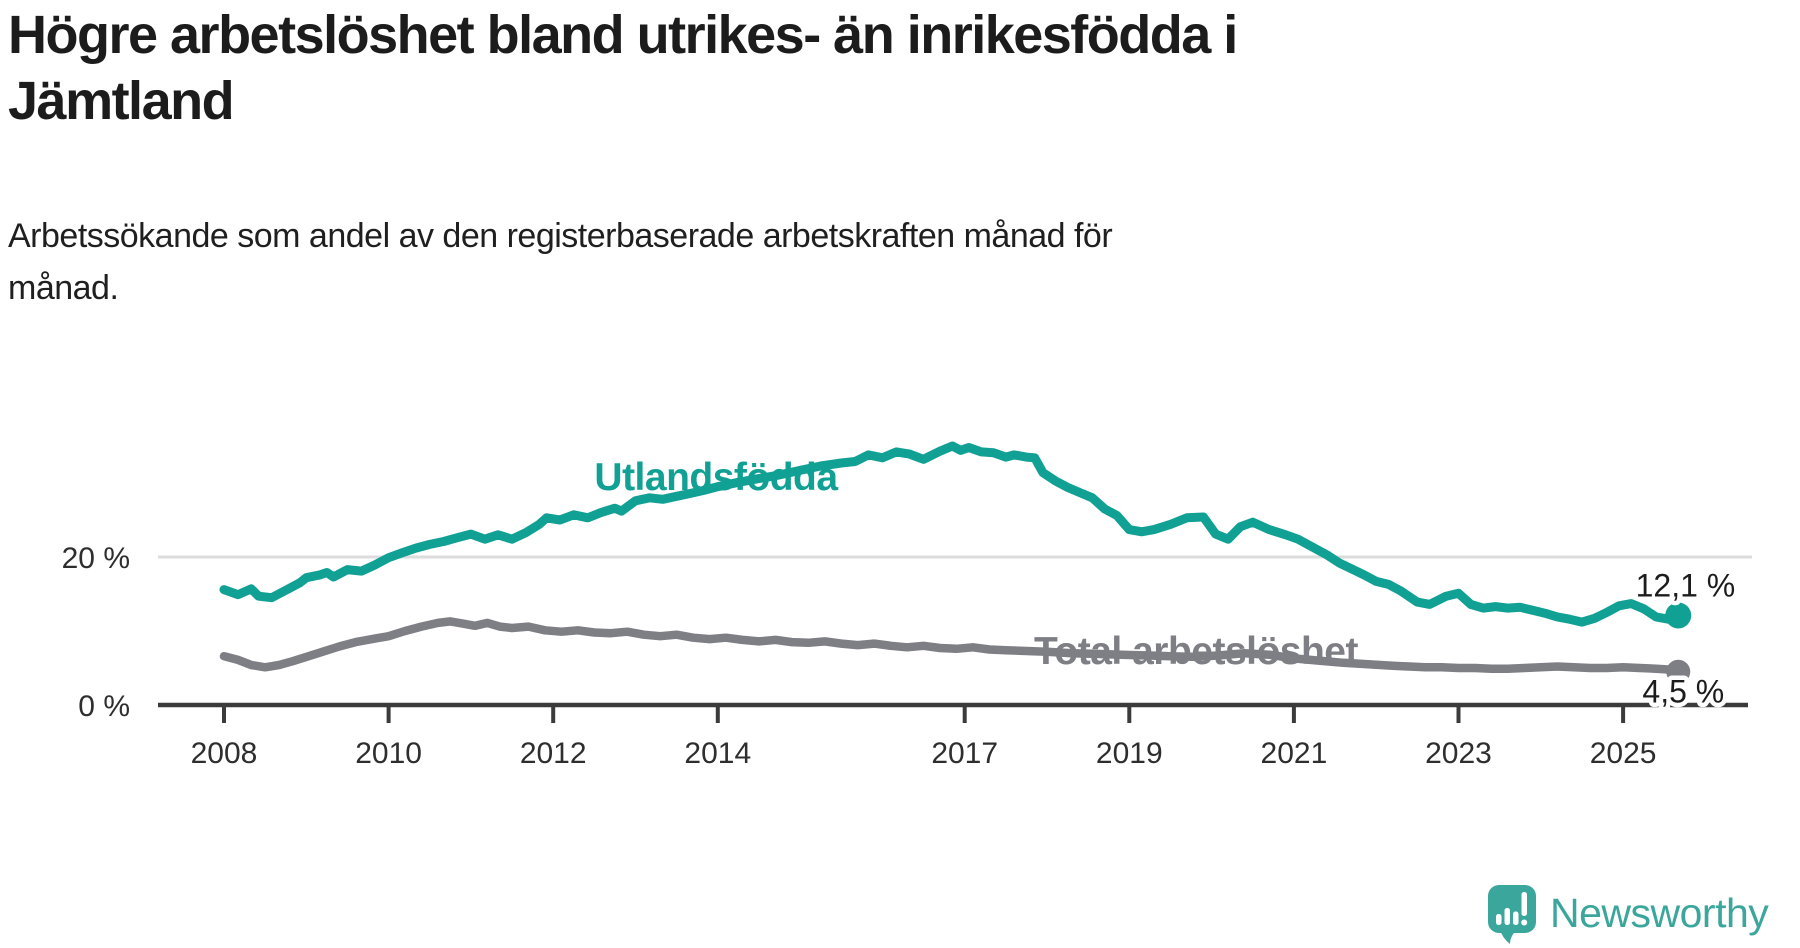 This screenshot has width=1800, height=948. What do you see at coordinates (1686, 585) in the screenshot?
I see `series-end-value-utlandsfodda: 12,1 %` at bounding box center [1686, 585].